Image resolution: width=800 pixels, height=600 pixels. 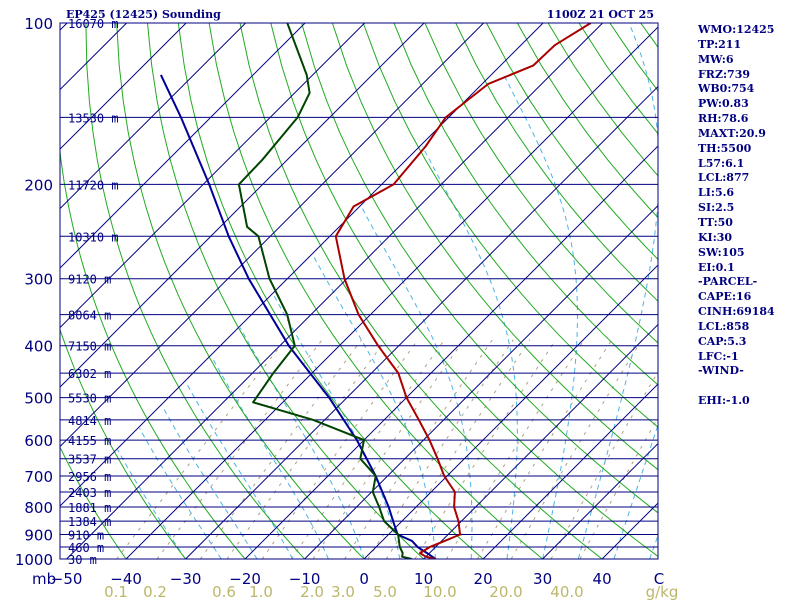 What do you see at coordinates (710, 401) in the screenshot?
I see `index-label: EHI` at bounding box center [710, 401].